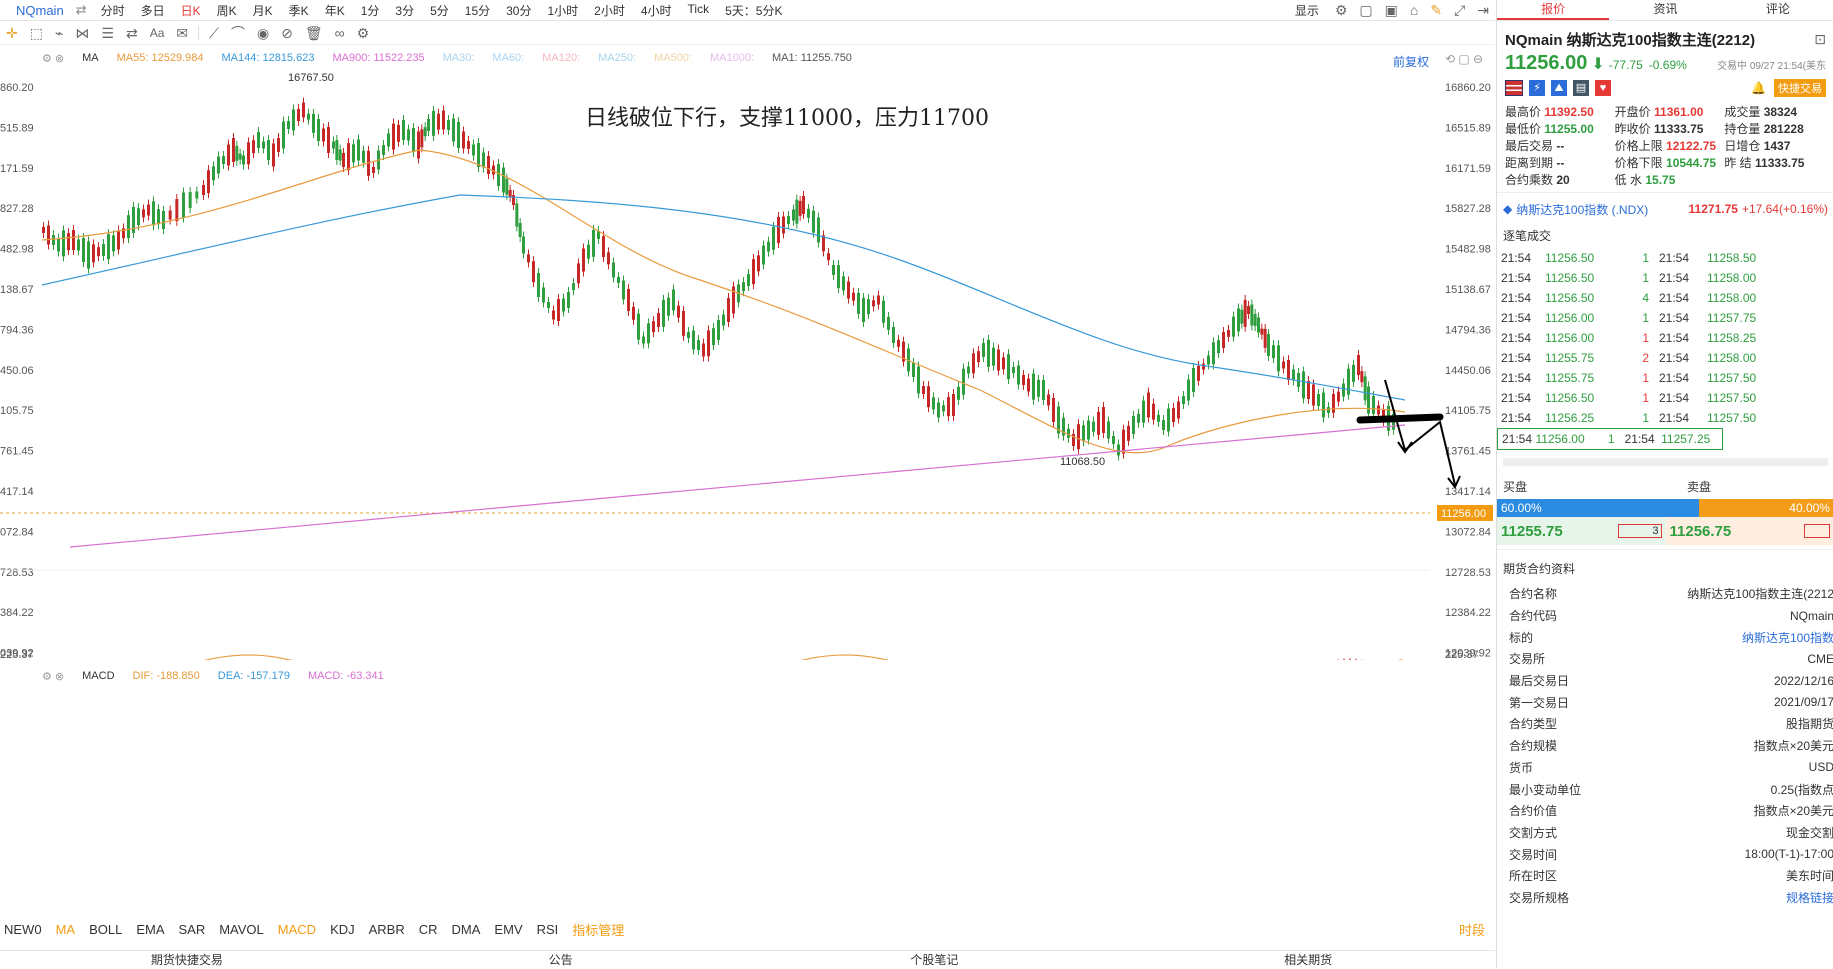 Image resolution: width=1833 pixels, height=969 pixels. What do you see at coordinates (1560, 128) in the screenshot?
I see `stat-cell: 最低价 11255.00` at bounding box center [1560, 128].